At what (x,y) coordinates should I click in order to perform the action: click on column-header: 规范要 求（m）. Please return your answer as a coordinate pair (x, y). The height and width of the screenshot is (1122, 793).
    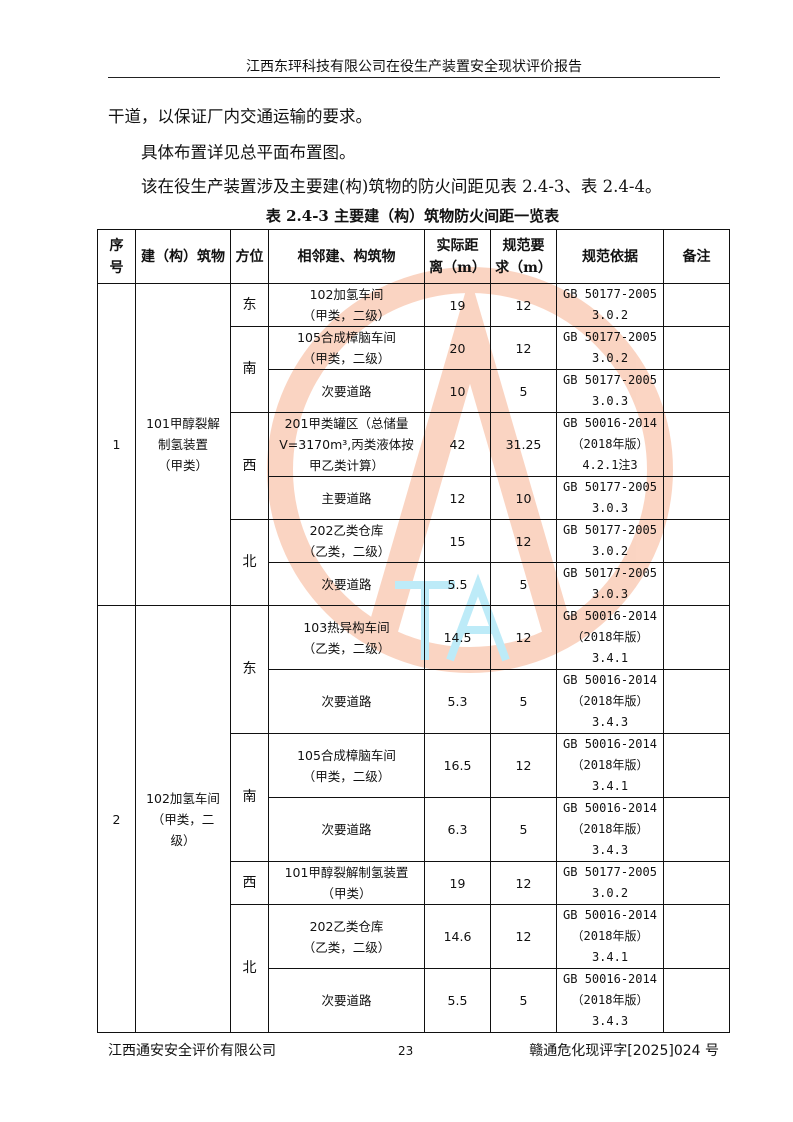
    Looking at the image, I should click on (523, 256).